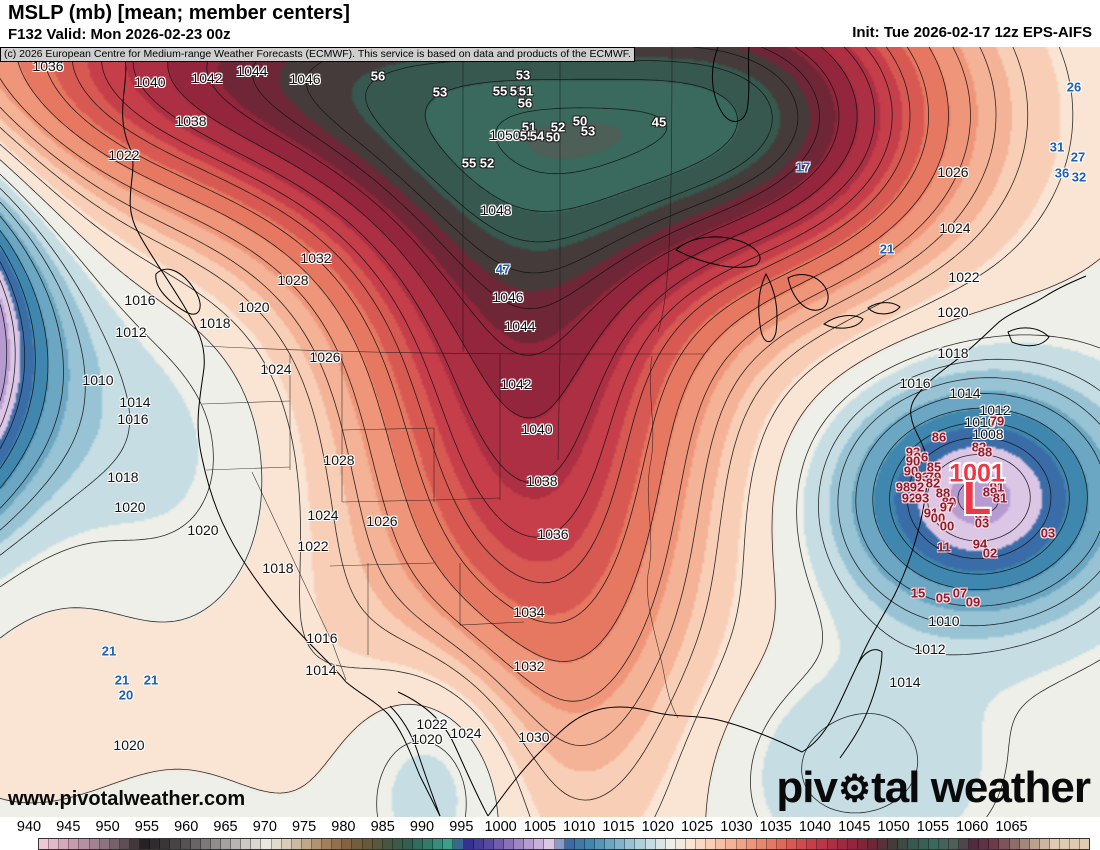 This screenshot has width=1100, height=850. I want to click on scale-tick: 1040, so click(815, 827).